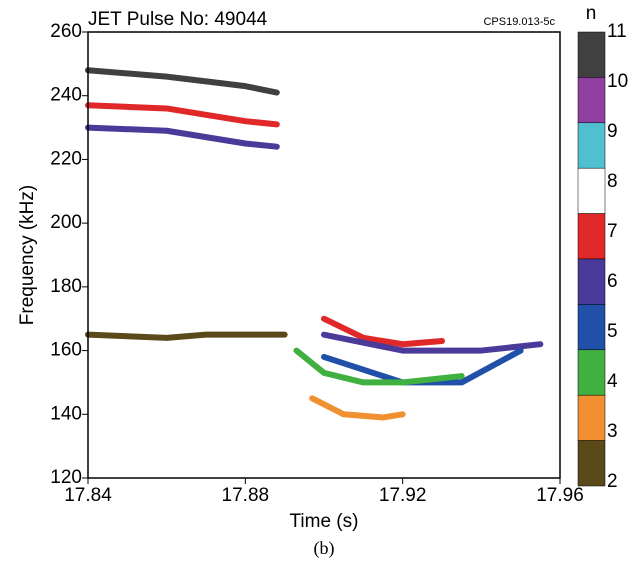  What do you see at coordinates (612, 331) in the screenshot?
I see `colorbar-label: 5` at bounding box center [612, 331].